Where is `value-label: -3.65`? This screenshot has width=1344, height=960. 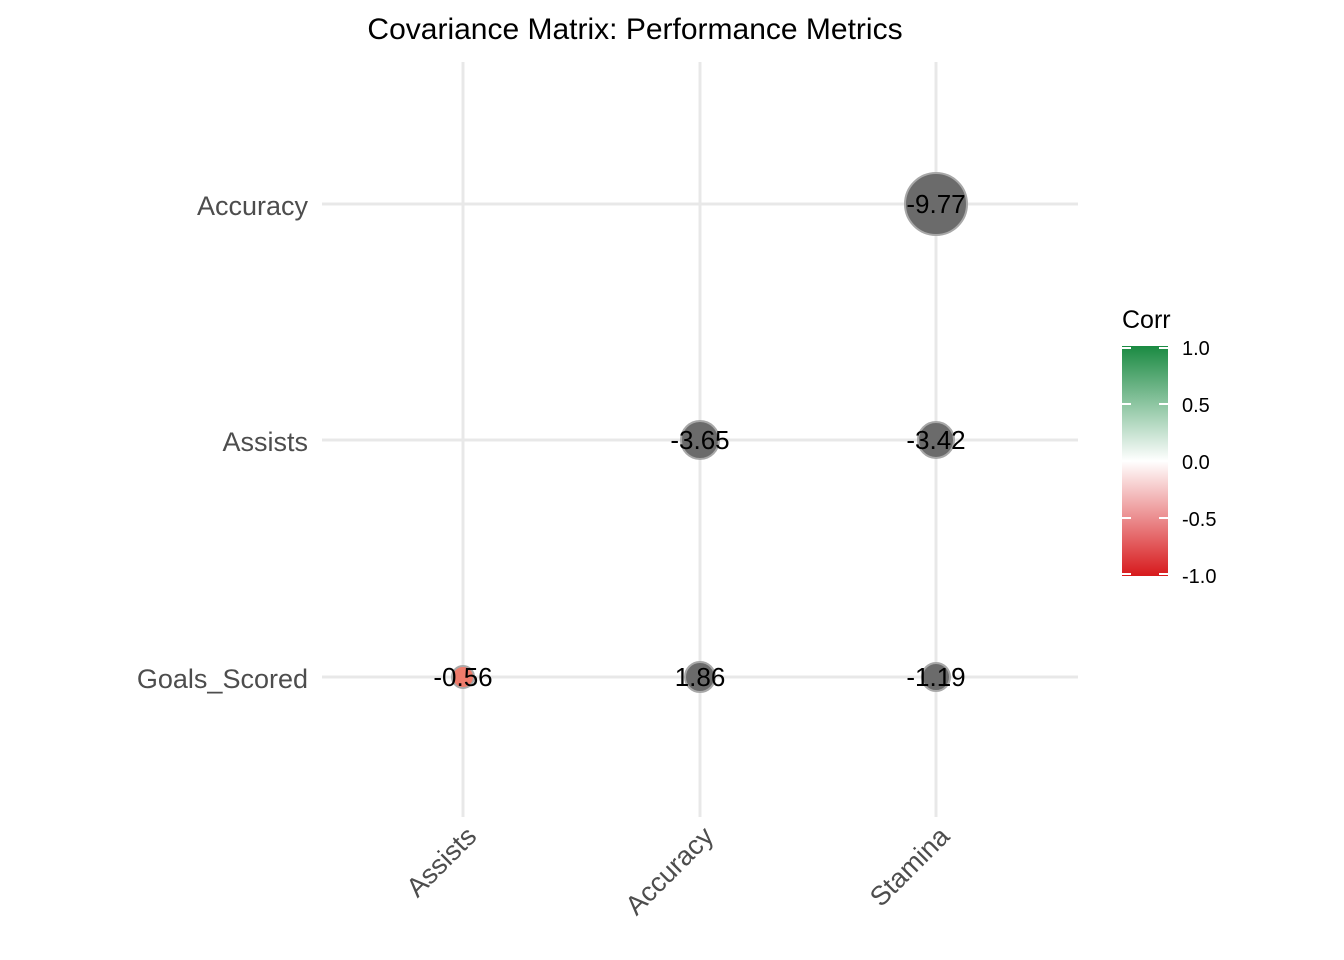 value-label: -3.65 is located at coordinates (699, 440).